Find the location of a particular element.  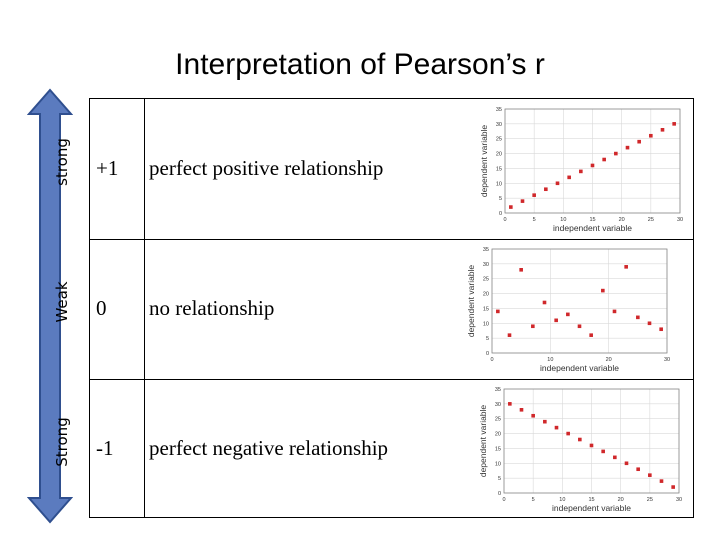

scale-label-top: strong is located at coordinates (62, 162).